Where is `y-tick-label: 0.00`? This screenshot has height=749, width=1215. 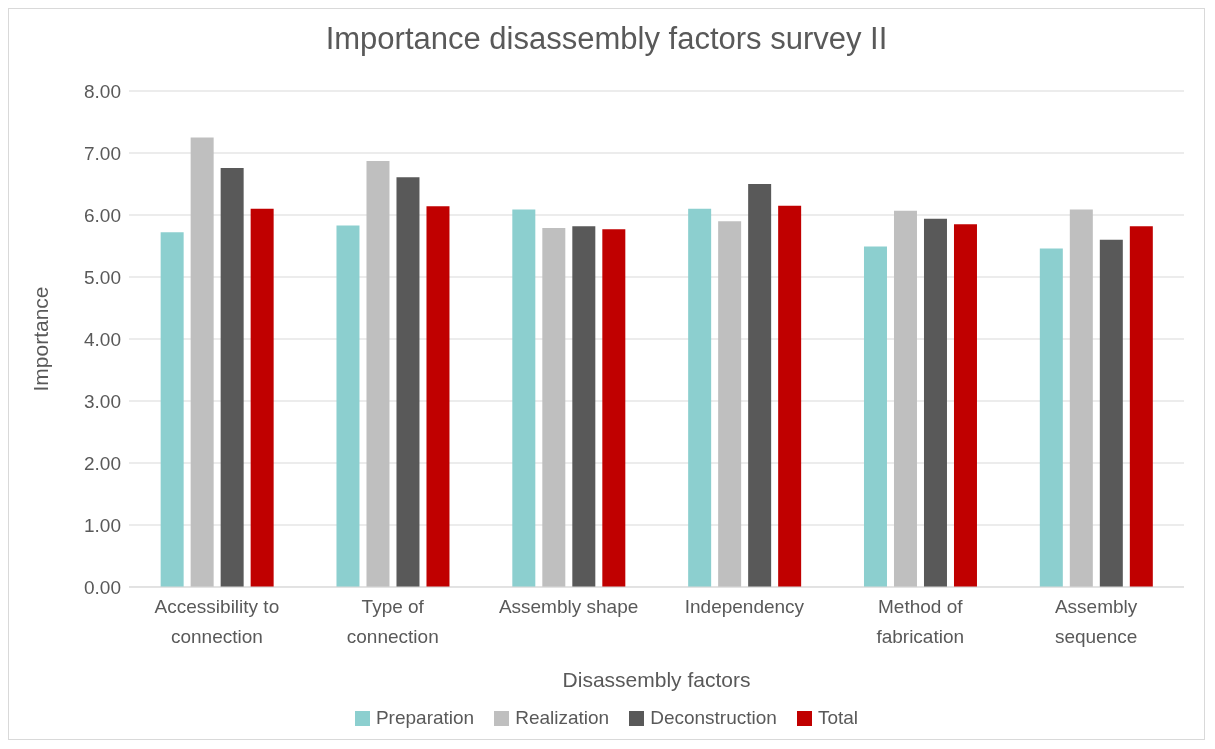 y-tick-label: 0.00 is located at coordinates (102, 587).